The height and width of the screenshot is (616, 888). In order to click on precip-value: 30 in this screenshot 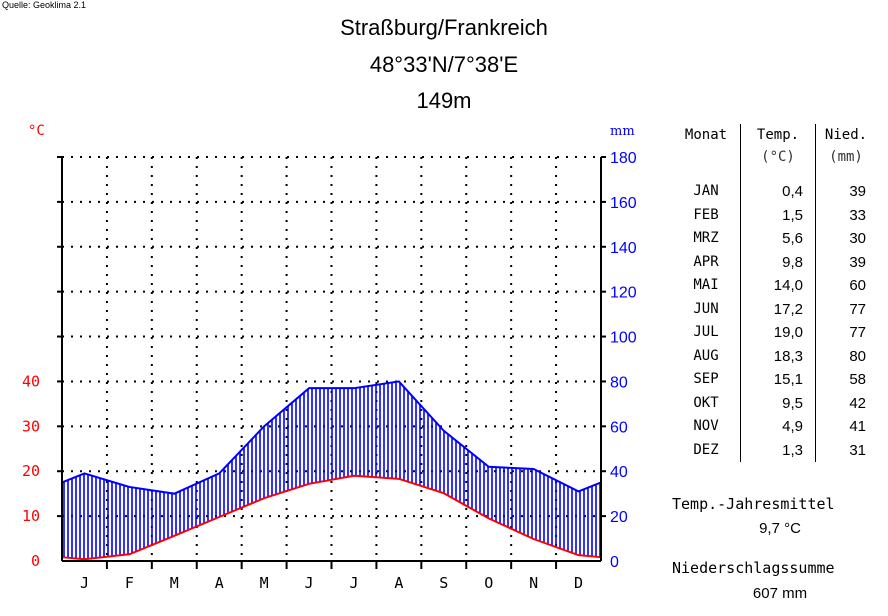, I will do `click(845, 239)`.